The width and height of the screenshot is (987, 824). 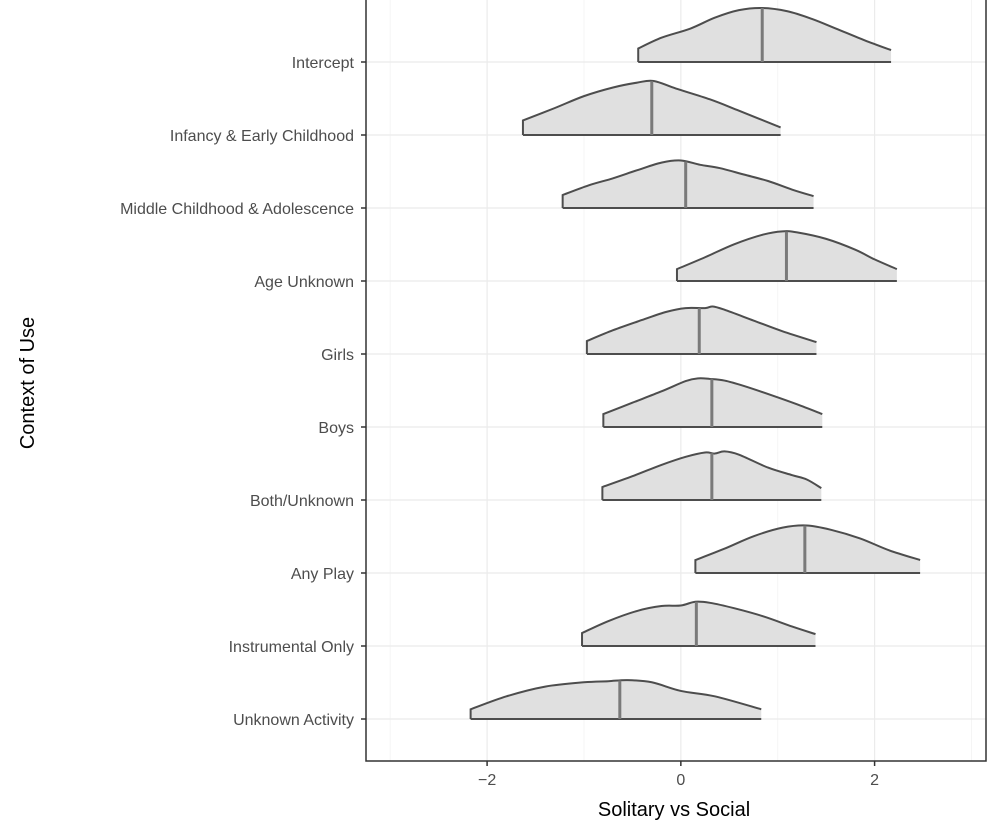 I want to click on y-tick-label: Instrumental Only, so click(x=291, y=647).